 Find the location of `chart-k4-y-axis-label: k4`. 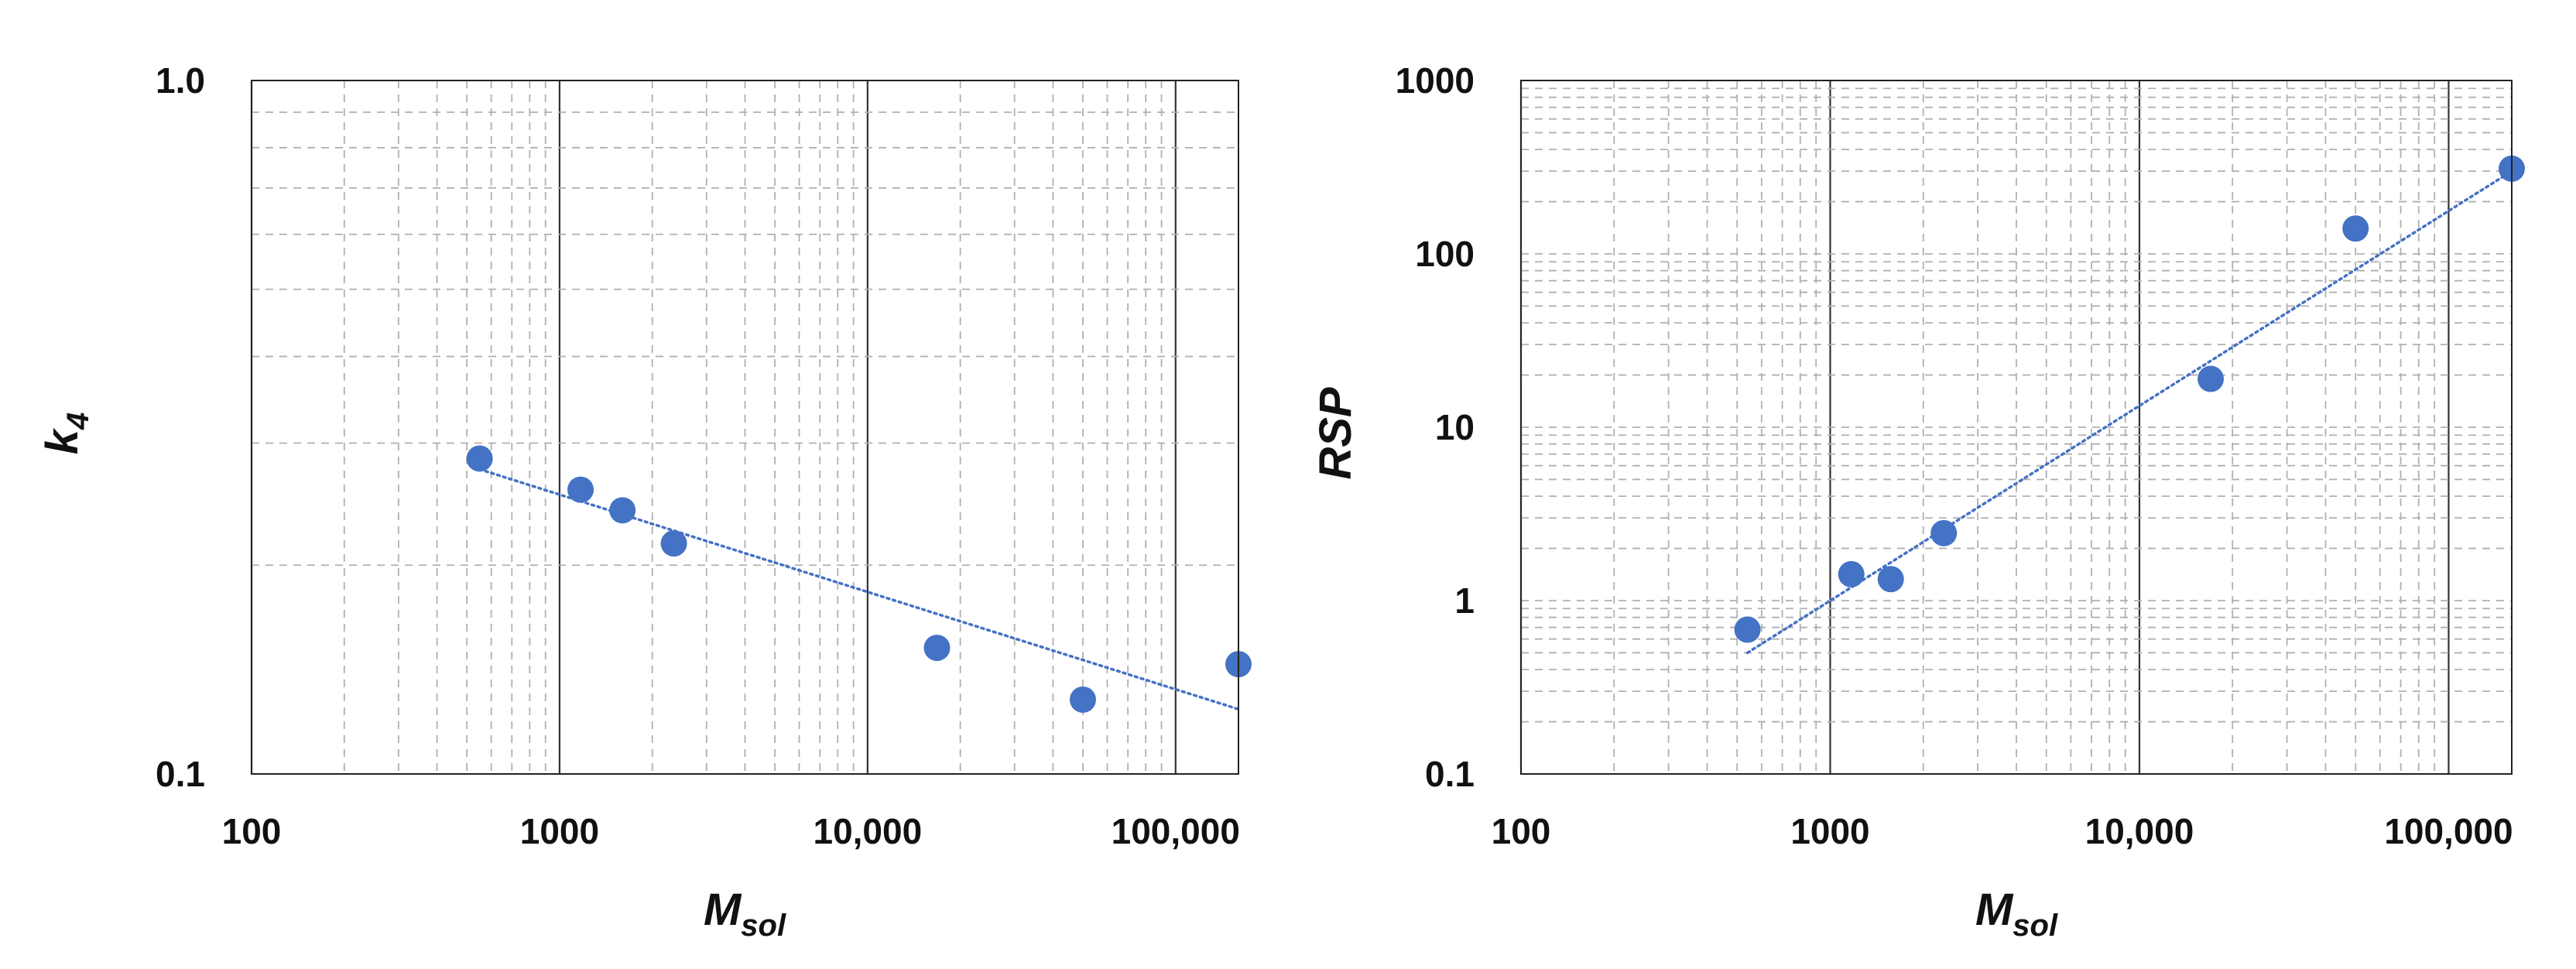

chart-k4-y-axis-label: k4 is located at coordinates (66, 434).